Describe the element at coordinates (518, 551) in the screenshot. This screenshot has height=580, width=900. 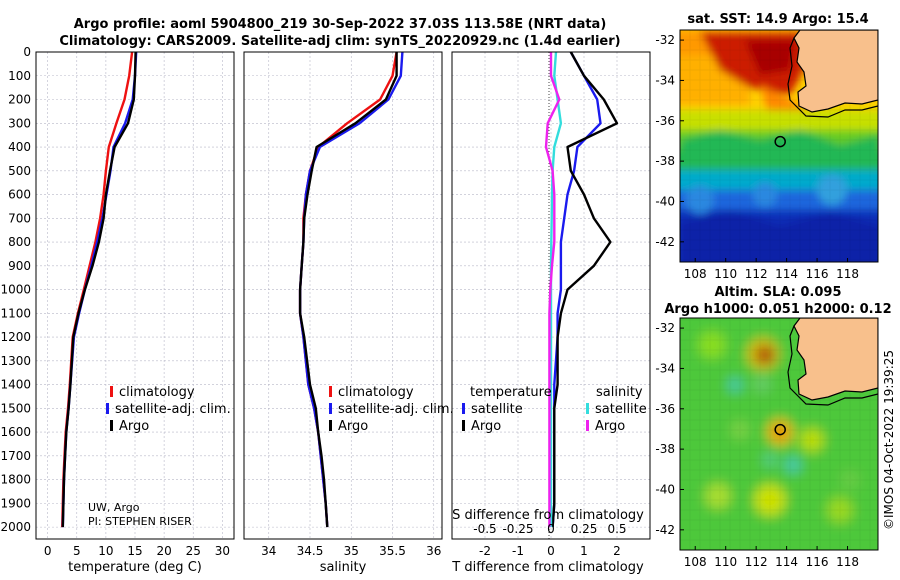
I see `x-tick-label: -1` at that location.